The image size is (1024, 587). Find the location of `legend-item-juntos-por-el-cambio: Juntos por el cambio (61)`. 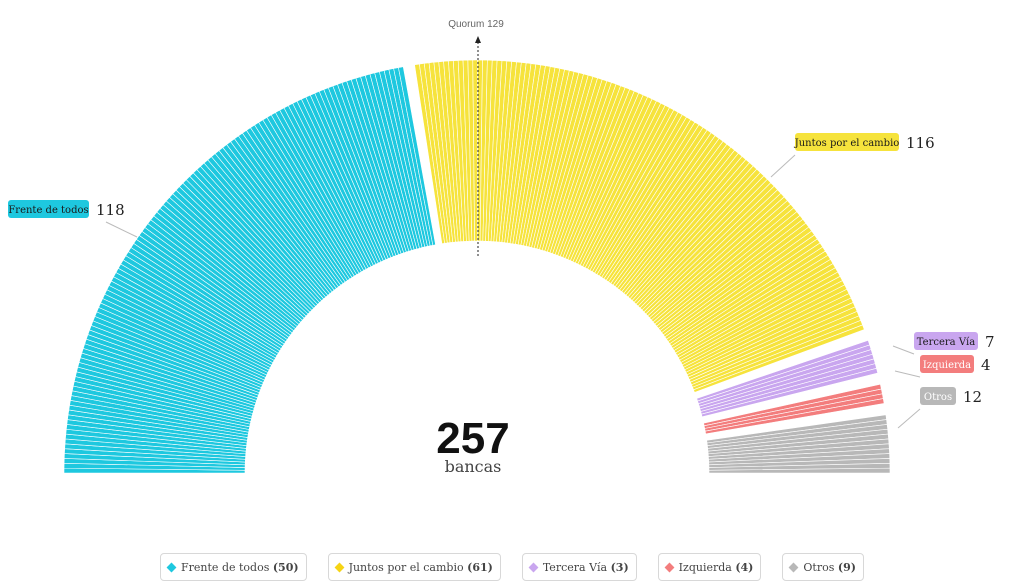

legend-item-juntos-por-el-cambio: Juntos por el cambio (61) is located at coordinates (414, 567).